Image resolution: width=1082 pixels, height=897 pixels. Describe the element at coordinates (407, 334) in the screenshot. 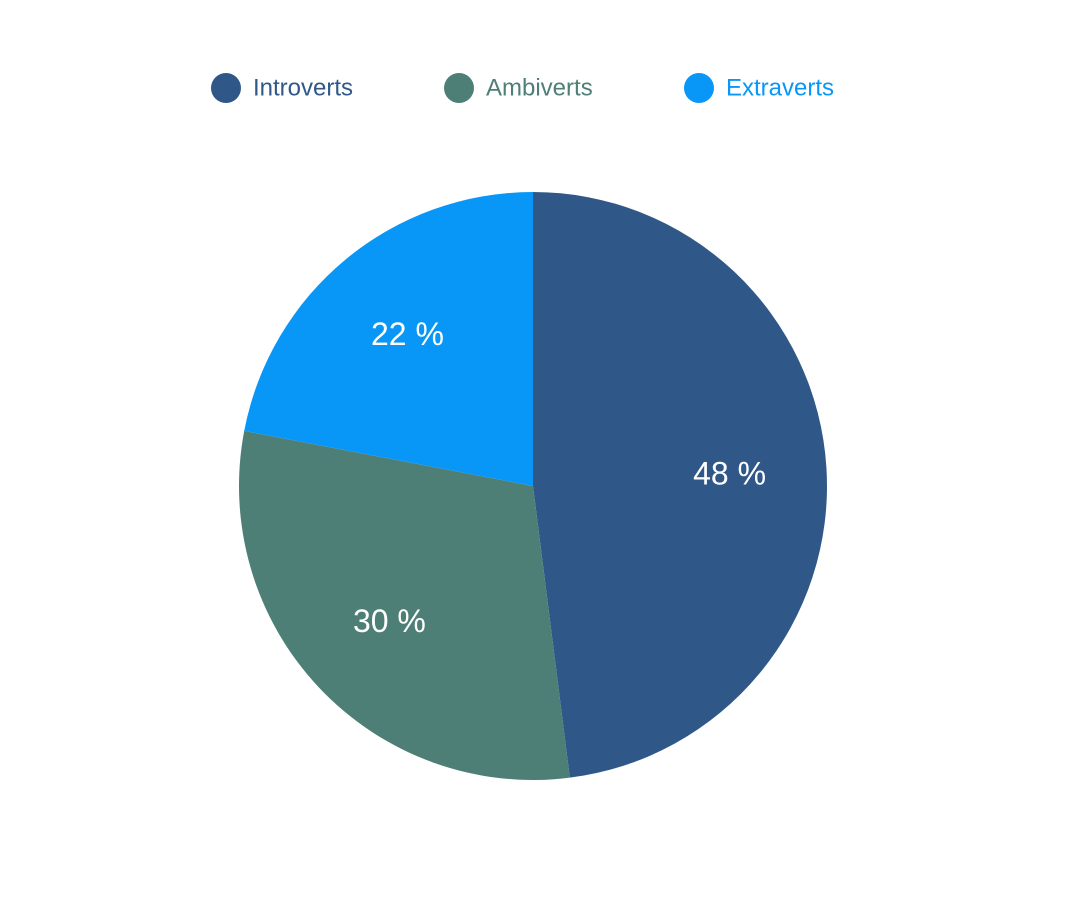

I see `slice-label: 22 %` at that location.